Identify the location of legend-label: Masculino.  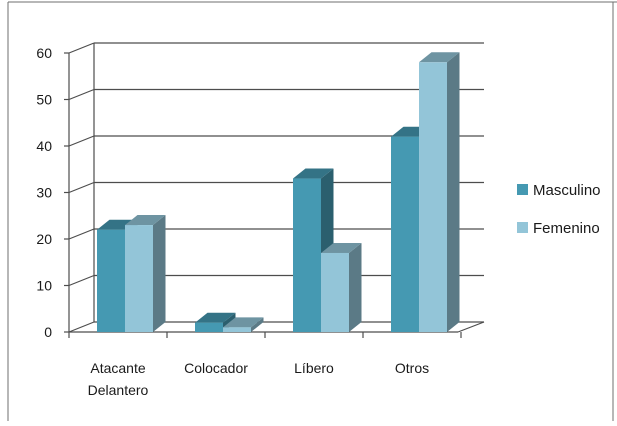
(567, 190).